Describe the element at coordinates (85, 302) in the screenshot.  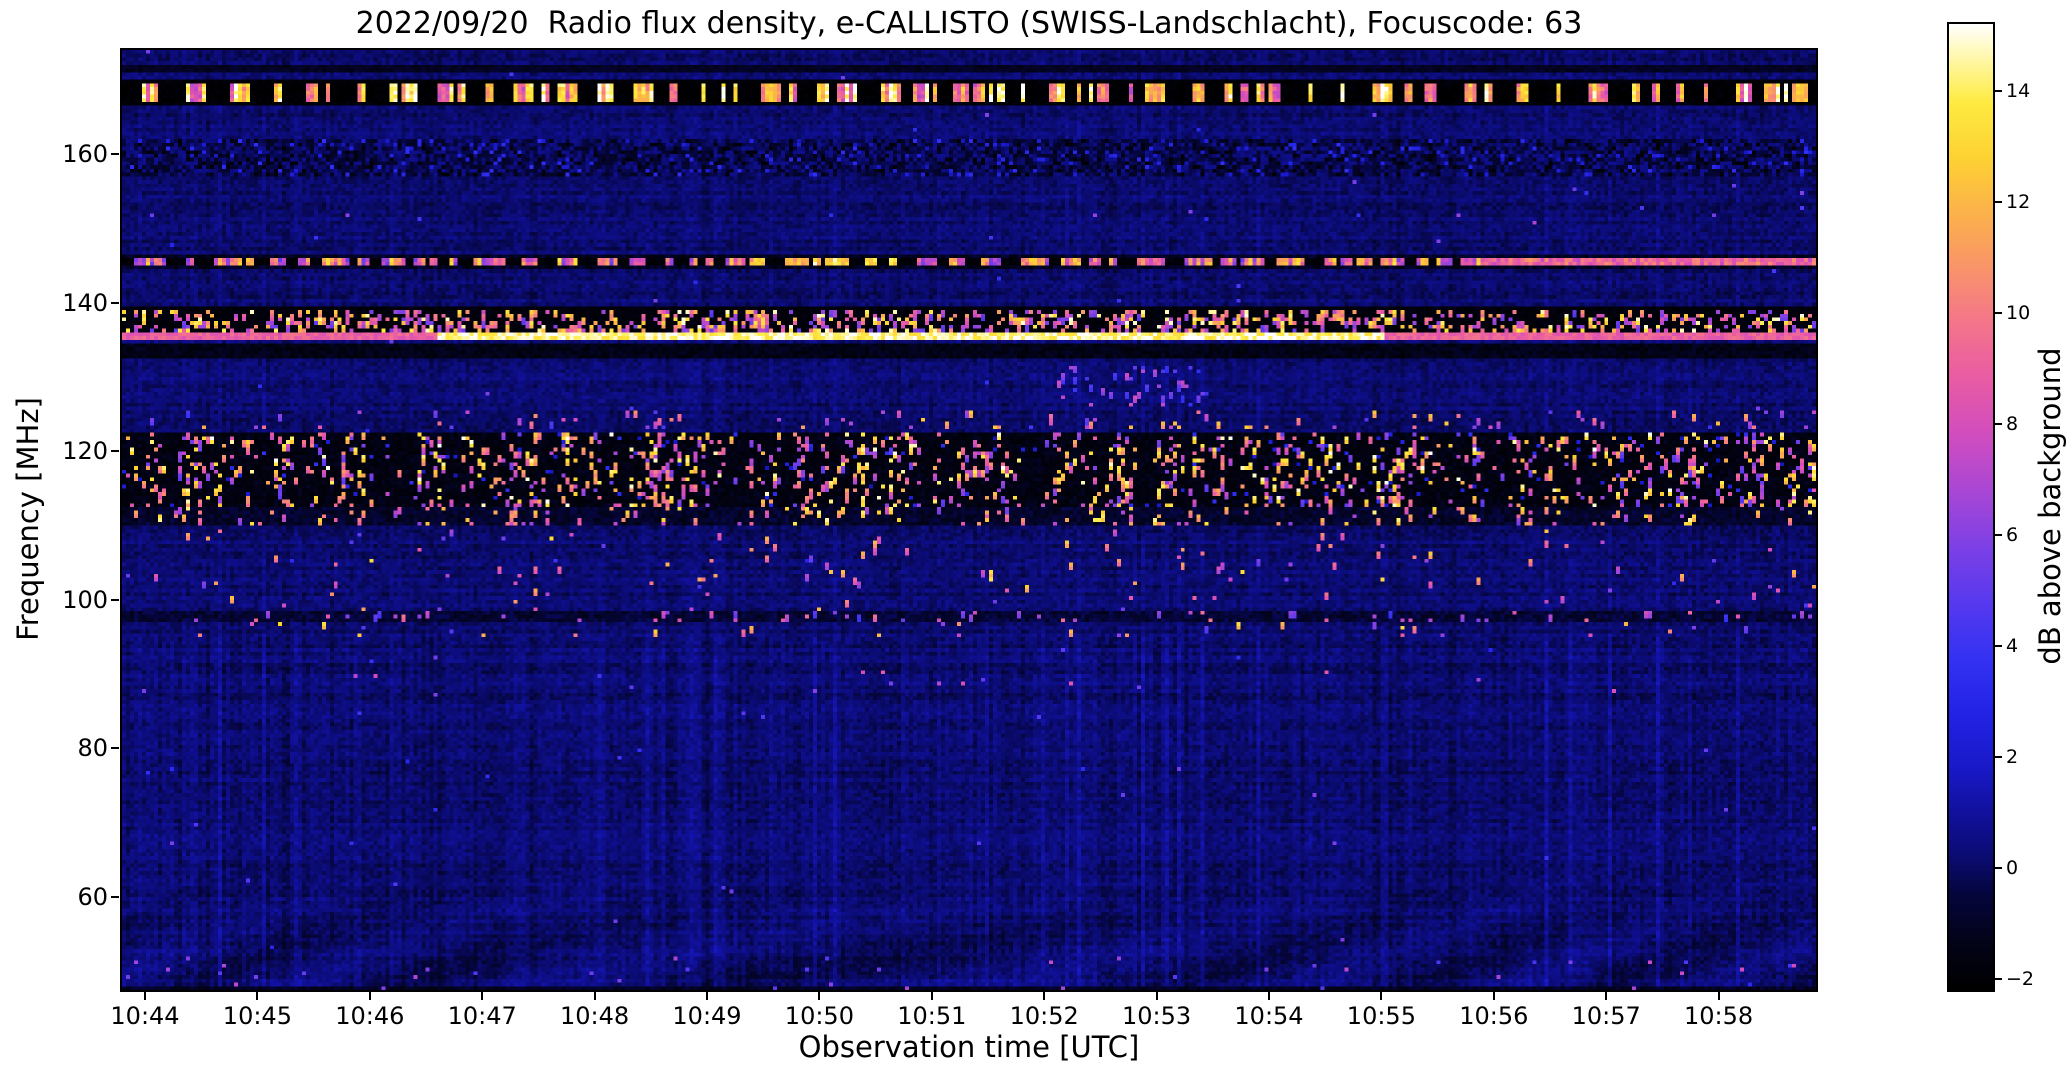
I see `y-tick-label: 140` at that location.